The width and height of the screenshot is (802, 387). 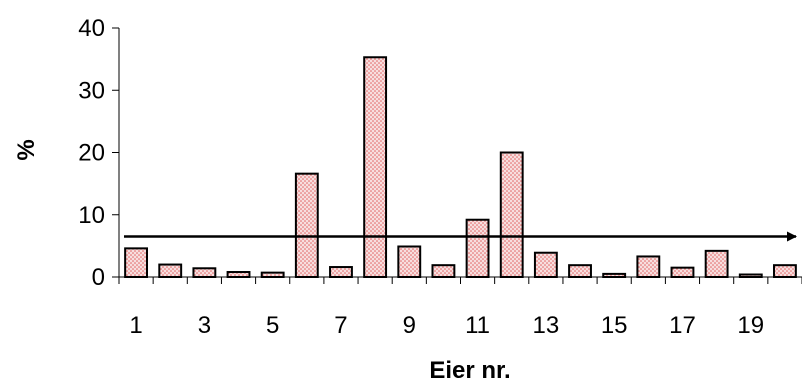 What do you see at coordinates (750, 325) in the screenshot?
I see `x-tick-label: 19` at bounding box center [750, 325].